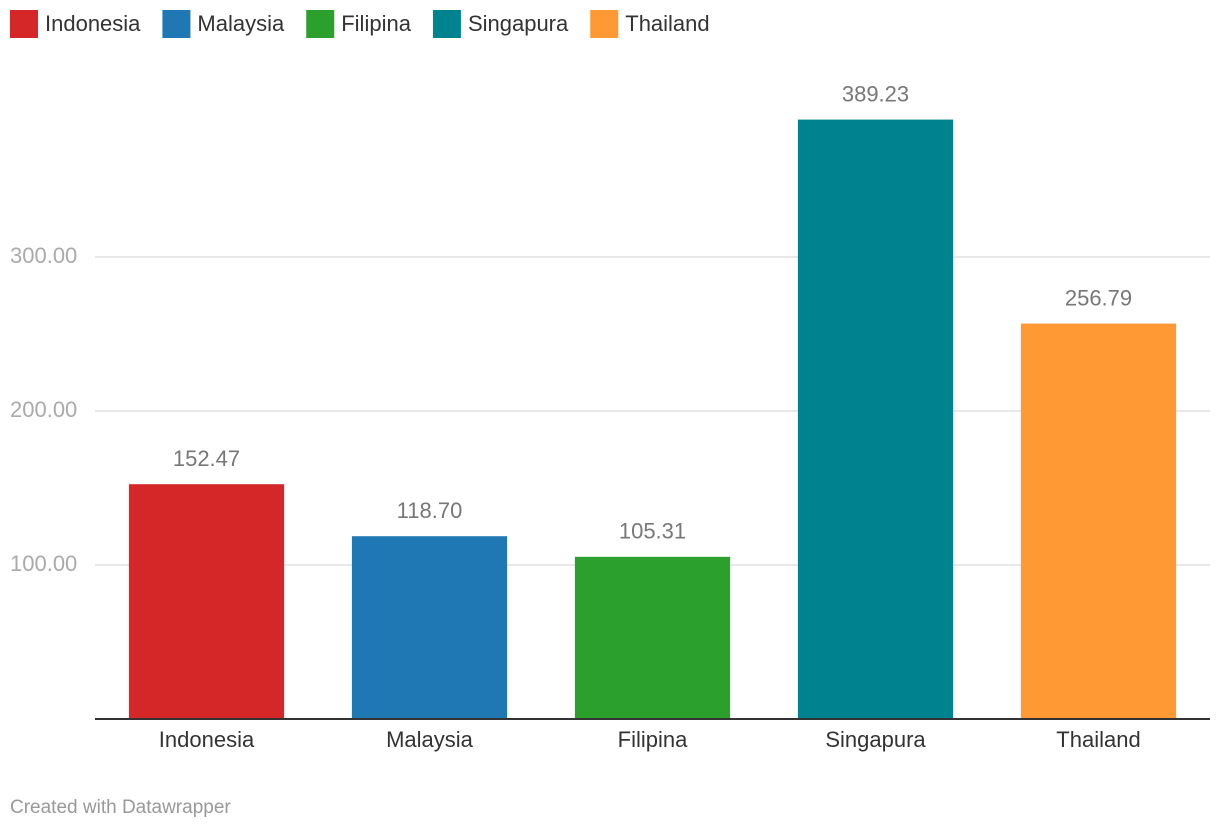 Image resolution: width=1220 pixels, height=832 pixels. What do you see at coordinates (1098, 297) in the screenshot?
I see `value-label: 256.79` at bounding box center [1098, 297].